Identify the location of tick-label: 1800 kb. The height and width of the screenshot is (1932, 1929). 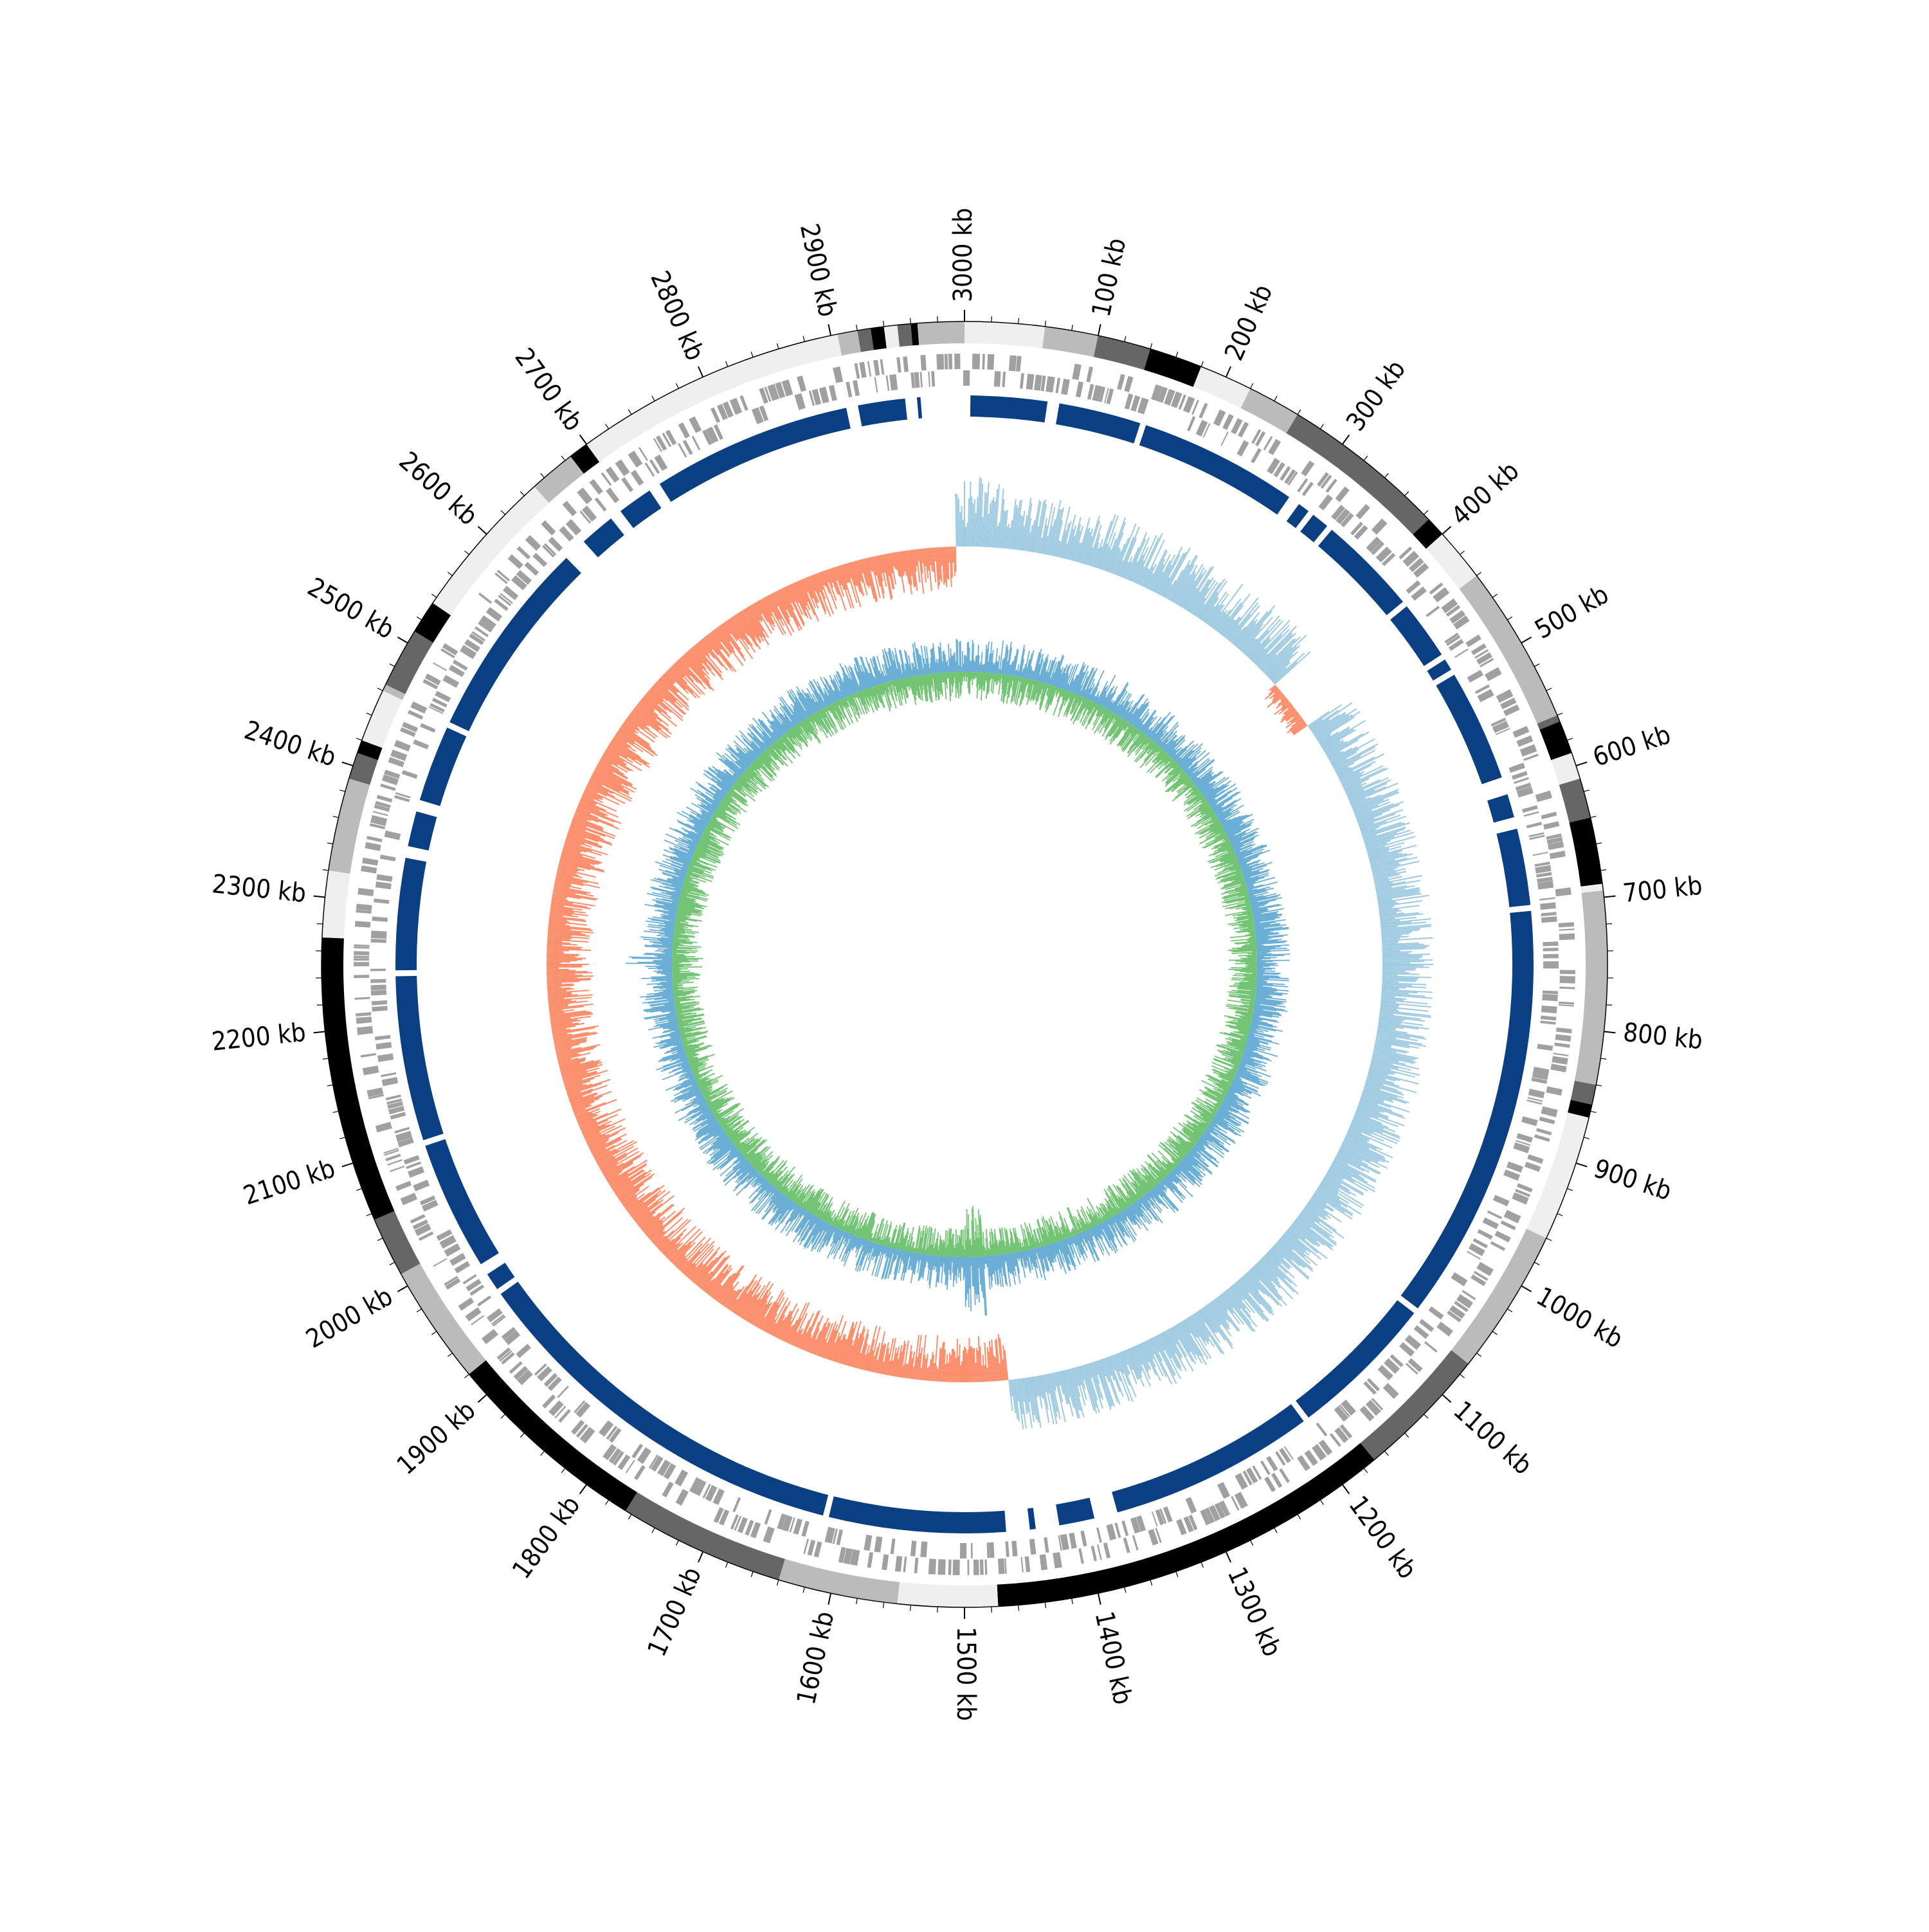
(546, 1538).